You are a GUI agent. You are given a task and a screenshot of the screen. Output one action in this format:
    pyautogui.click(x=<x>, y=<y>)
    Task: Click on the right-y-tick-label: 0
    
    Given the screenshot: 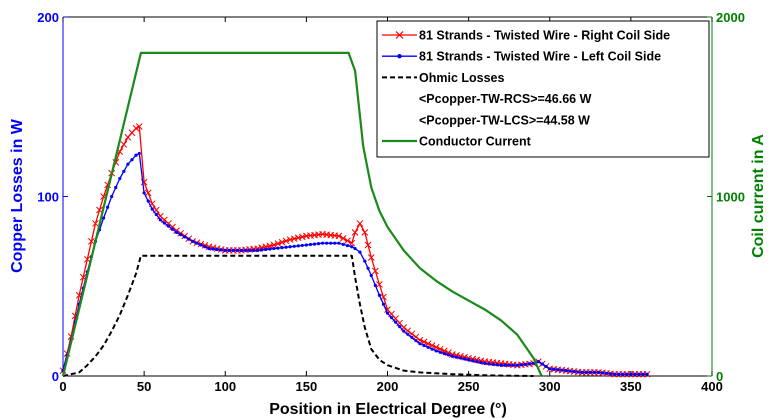 What is the action you would take?
    pyautogui.click(x=719, y=376)
    